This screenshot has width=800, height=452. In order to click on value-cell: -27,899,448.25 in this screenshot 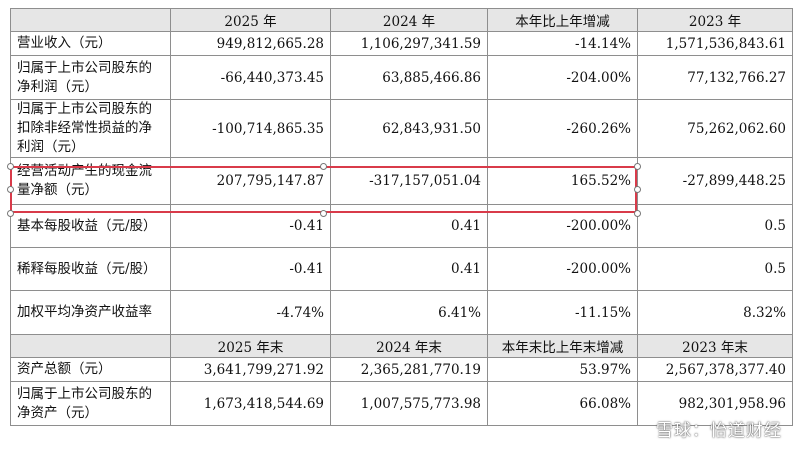, I will do `click(715, 181)`.